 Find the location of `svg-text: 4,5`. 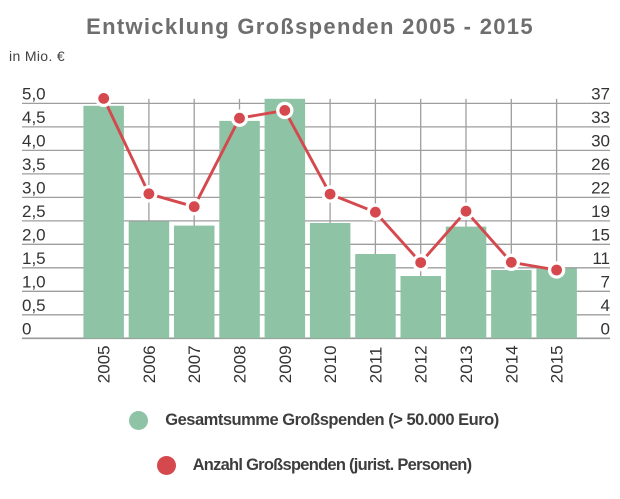

svg-text: 4,5 is located at coordinates (34, 117).